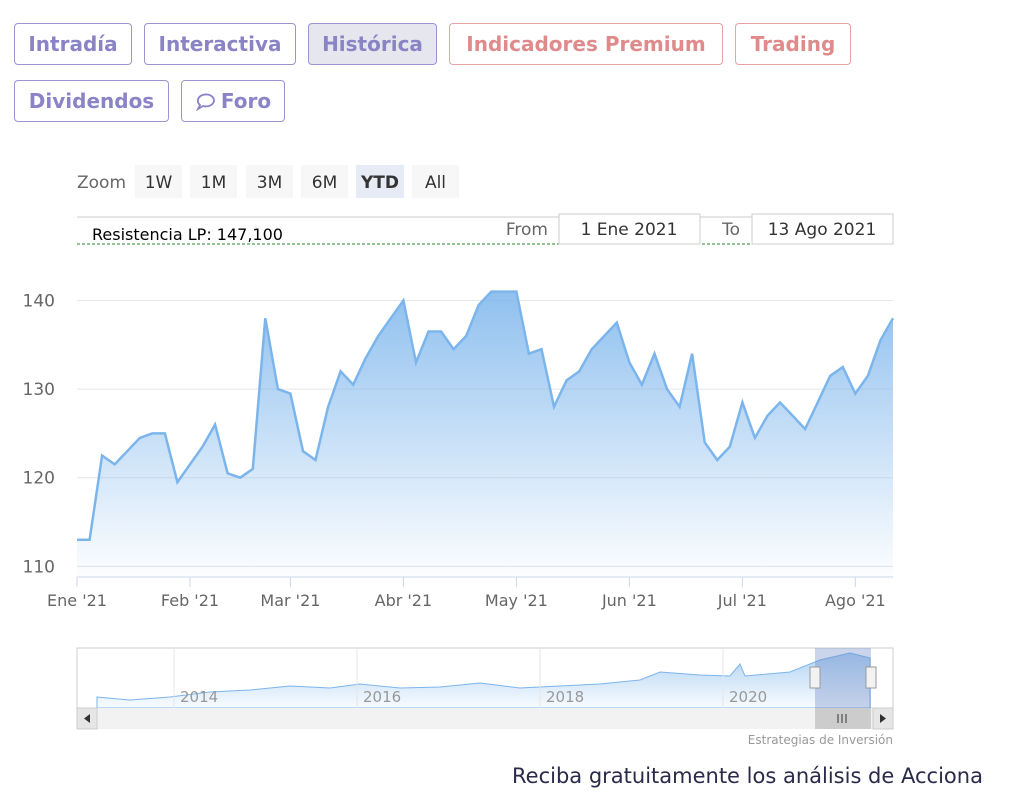 This screenshot has width=1036, height=798. I want to click on zoom-label: Zoom, so click(101, 183).